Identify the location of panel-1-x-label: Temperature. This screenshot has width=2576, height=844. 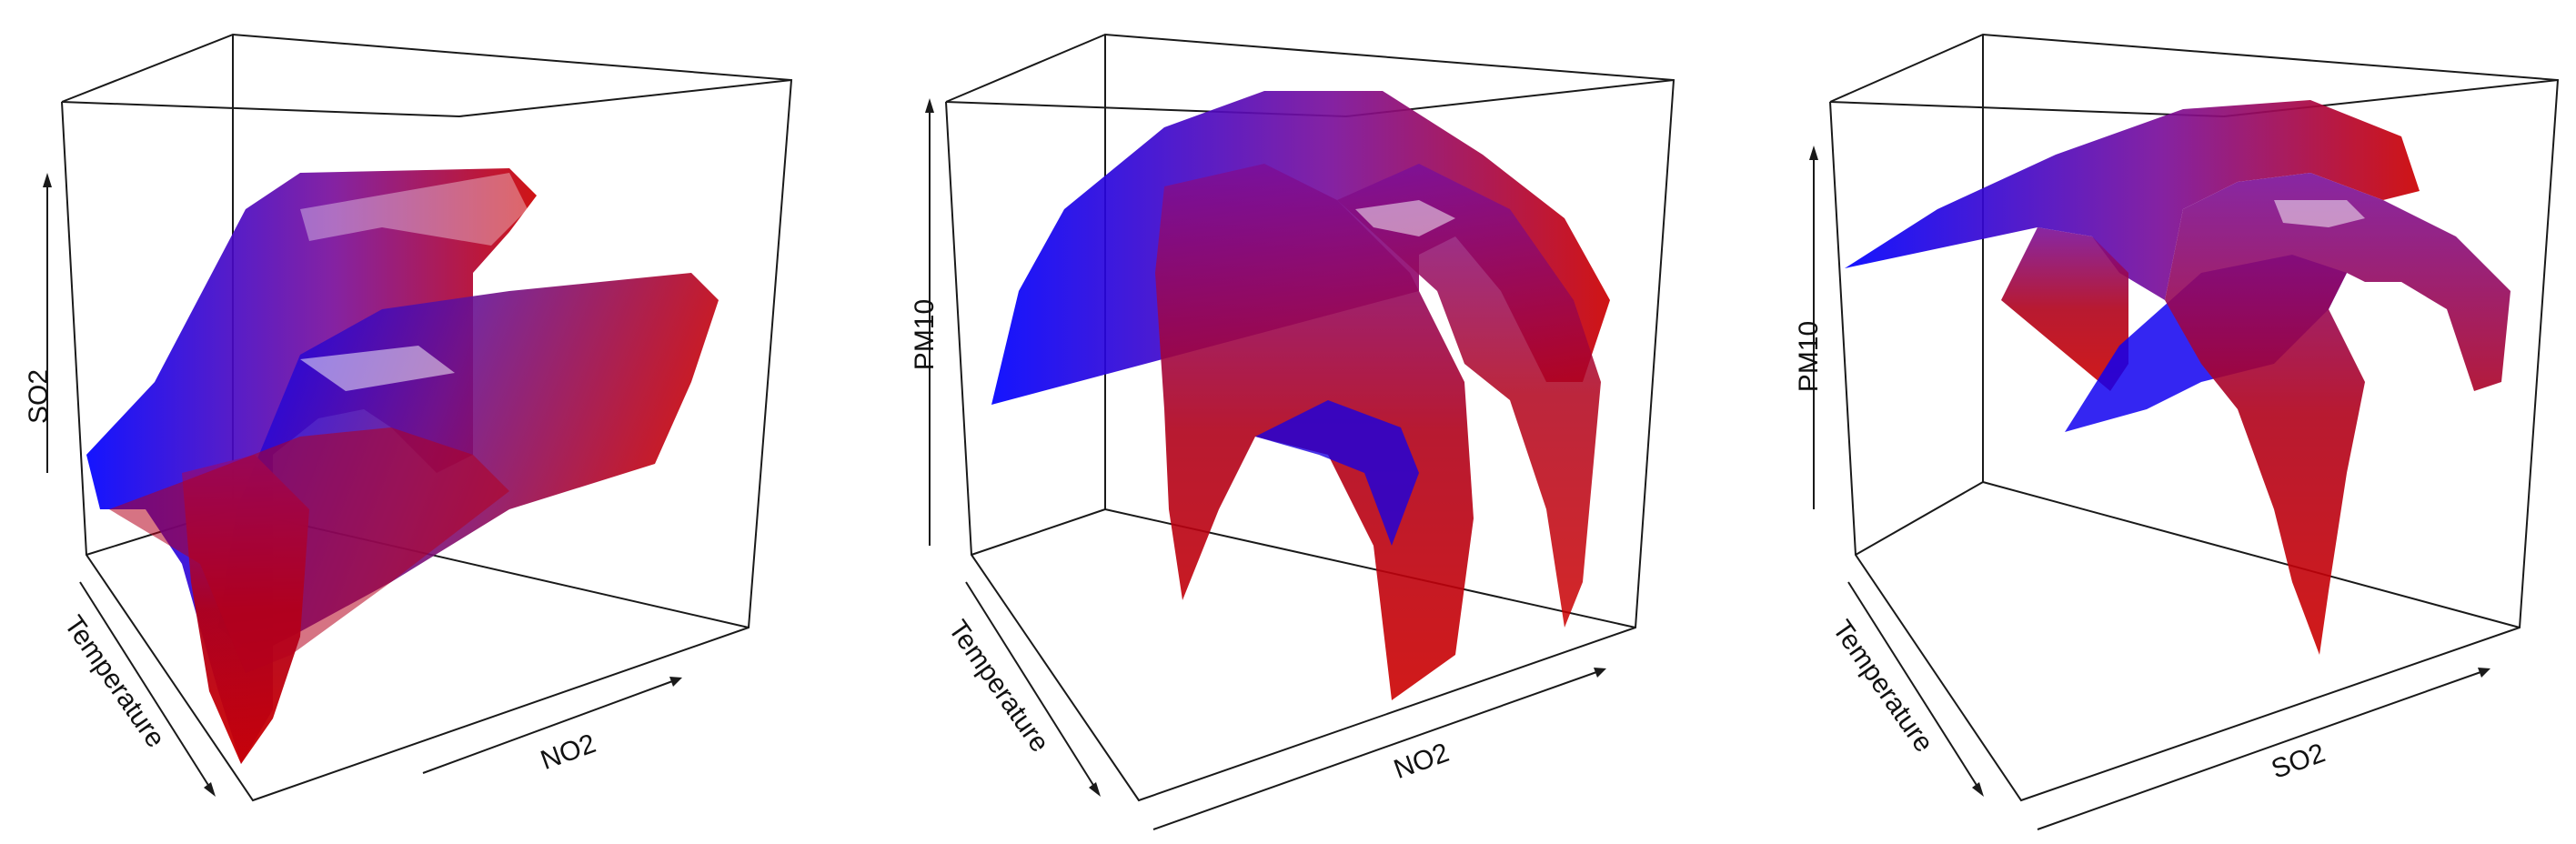
(114, 681).